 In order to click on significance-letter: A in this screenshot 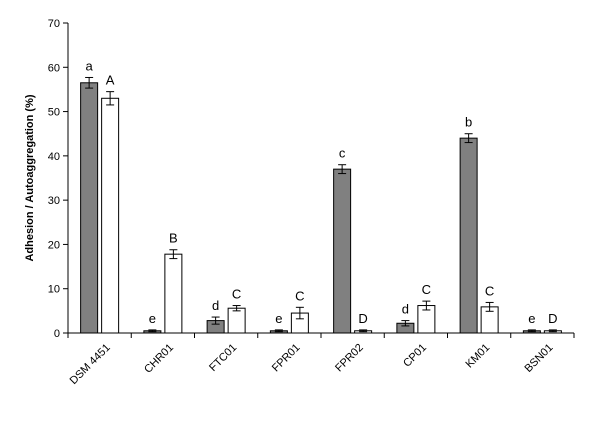, I will do `click(110, 80)`.